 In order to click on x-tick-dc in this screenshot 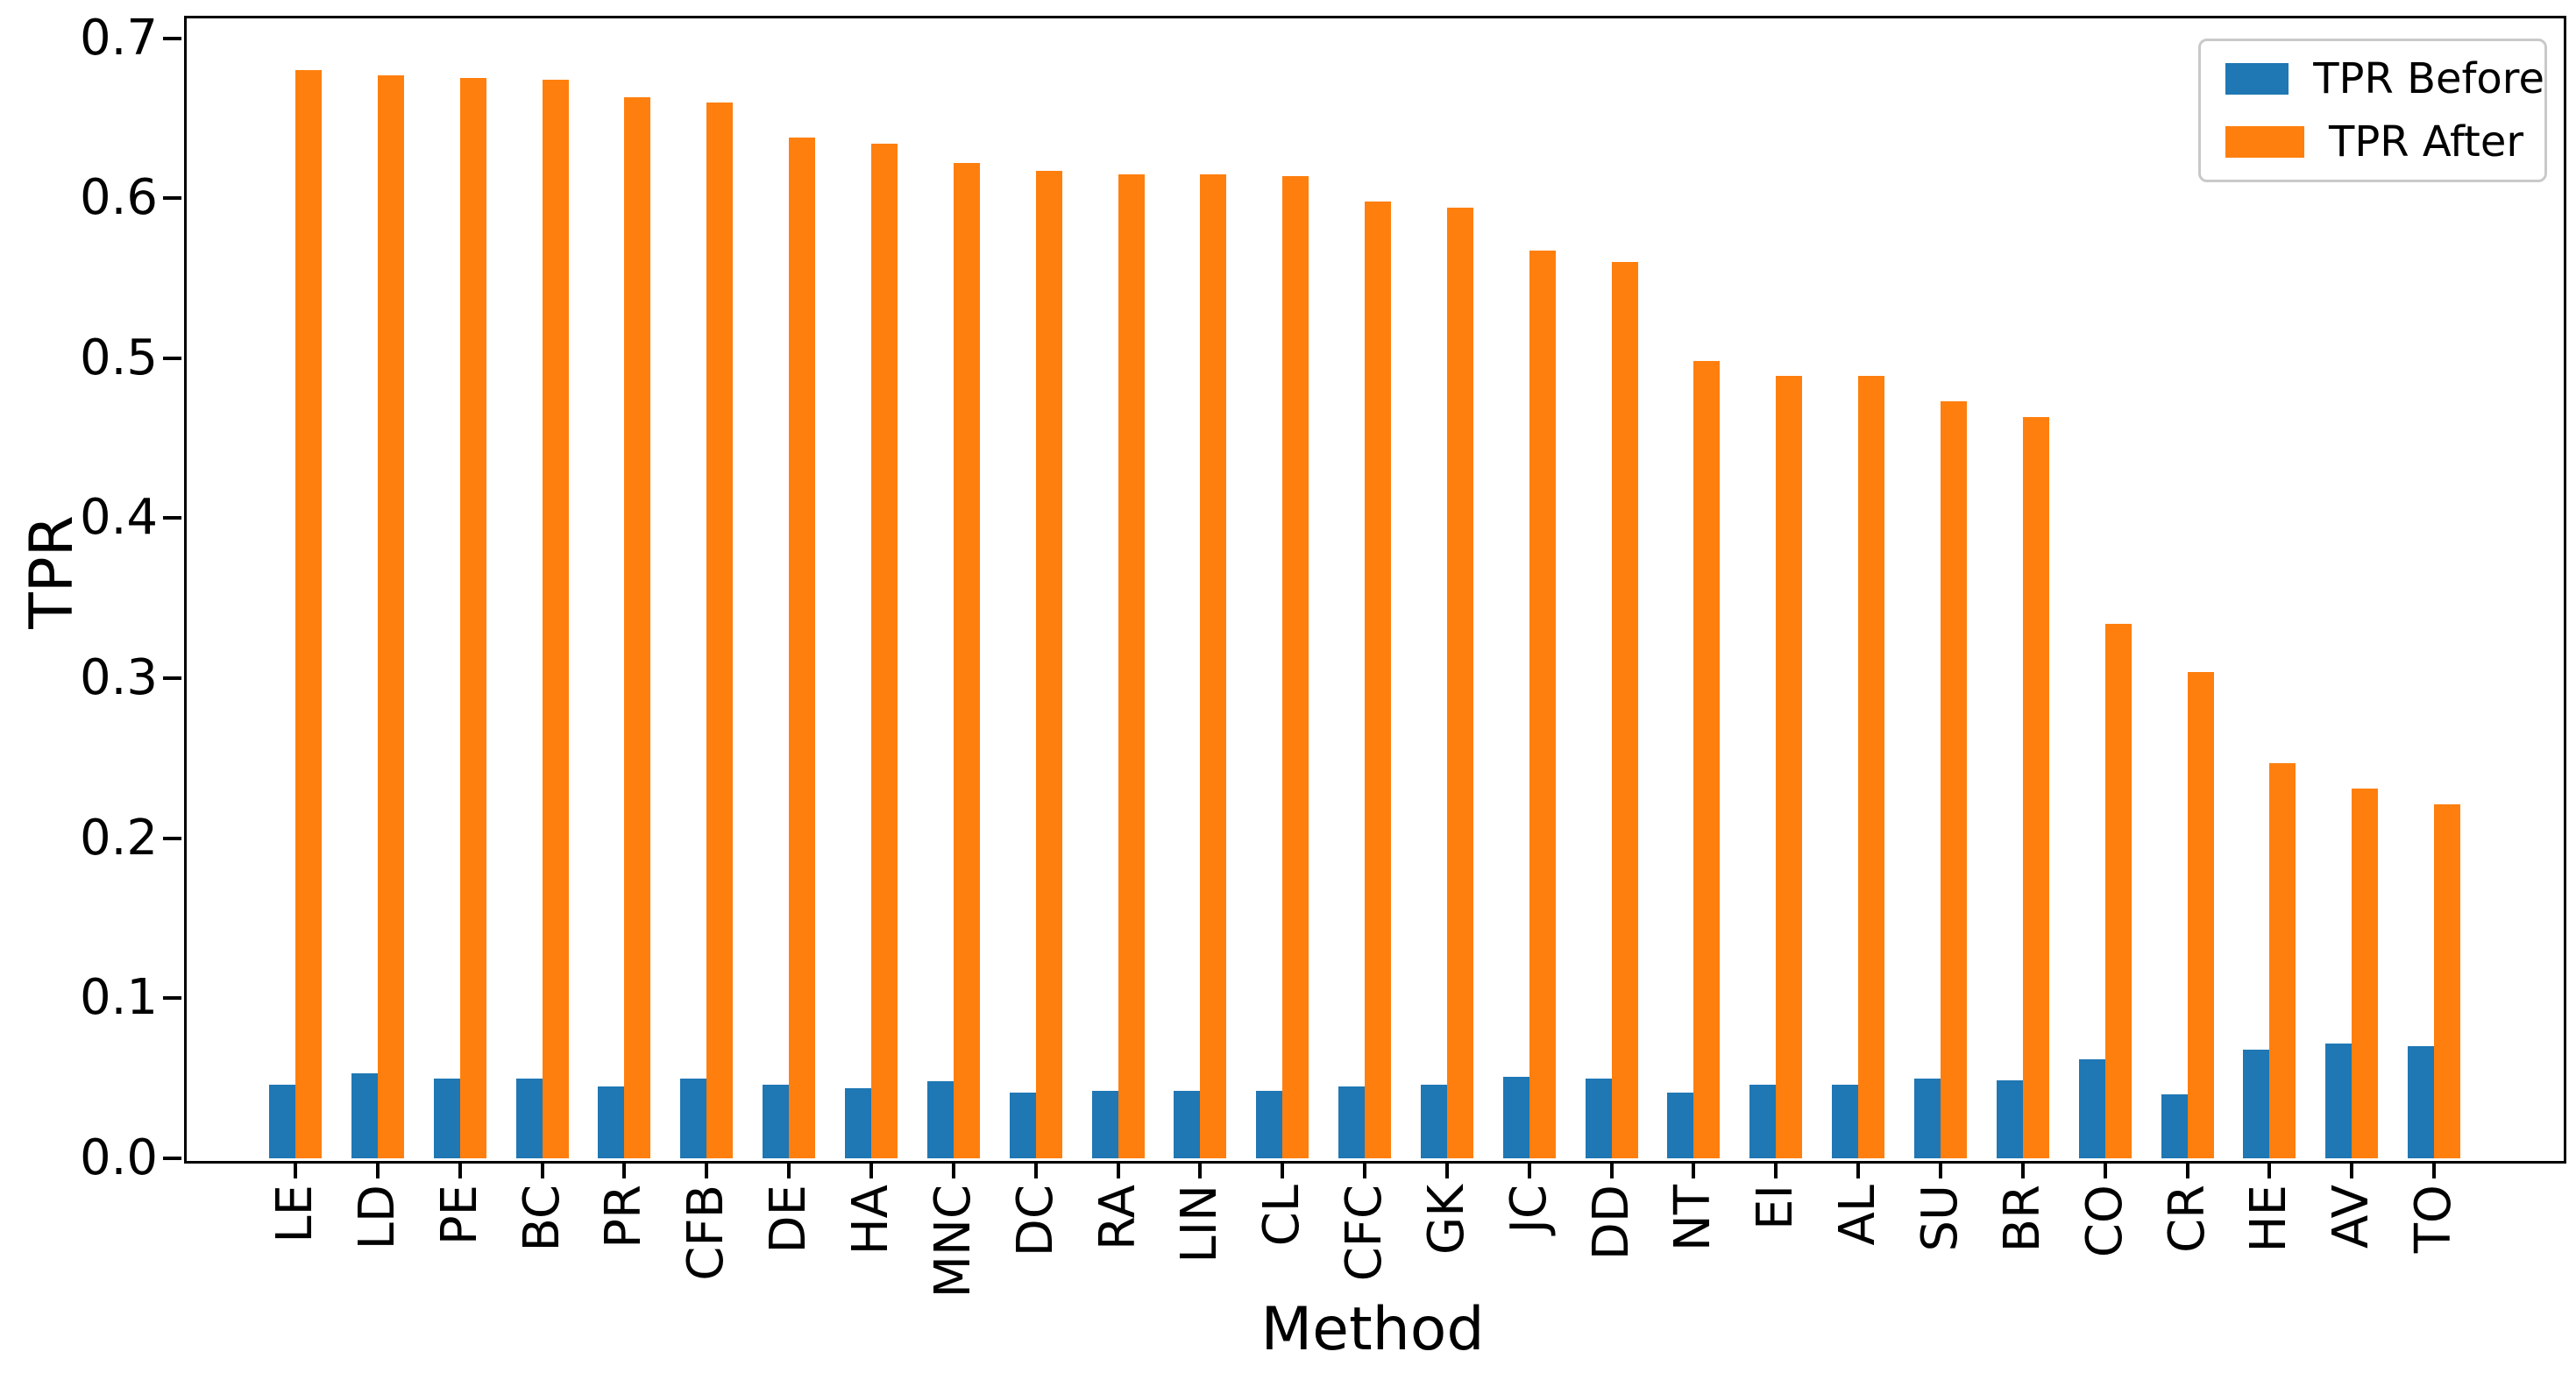, I will do `click(1035, 1169)`.